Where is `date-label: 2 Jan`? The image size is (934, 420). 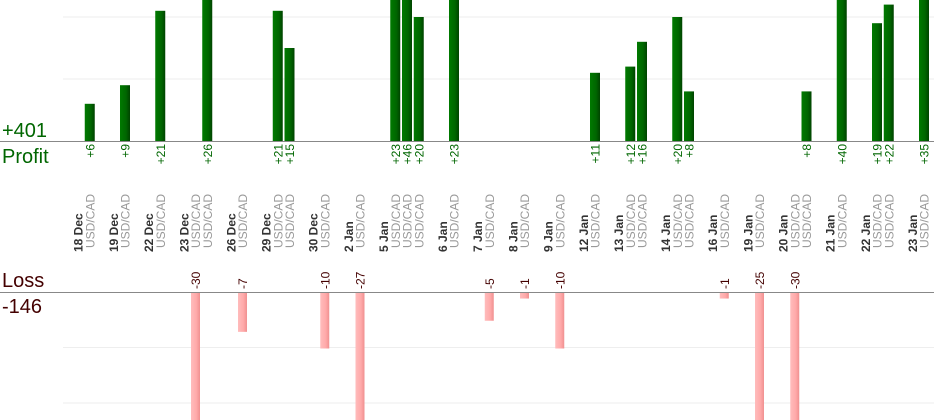 date-label: 2 Jan is located at coordinates (349, 236).